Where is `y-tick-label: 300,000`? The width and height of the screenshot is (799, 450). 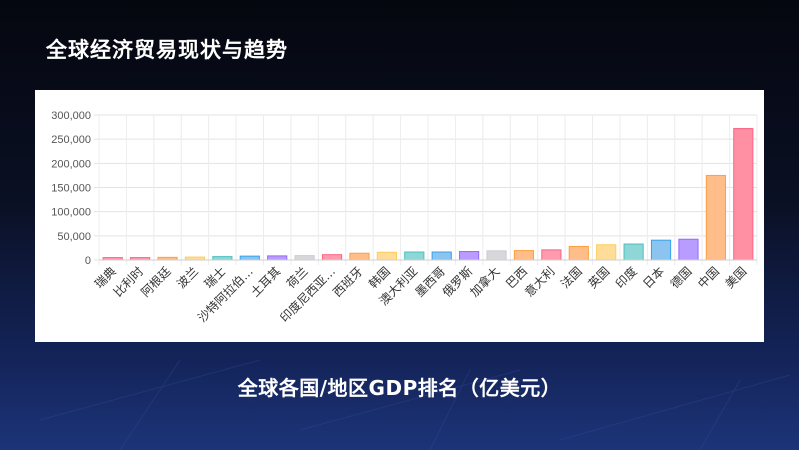
y-tick-label: 300,000 is located at coordinates (71, 116).